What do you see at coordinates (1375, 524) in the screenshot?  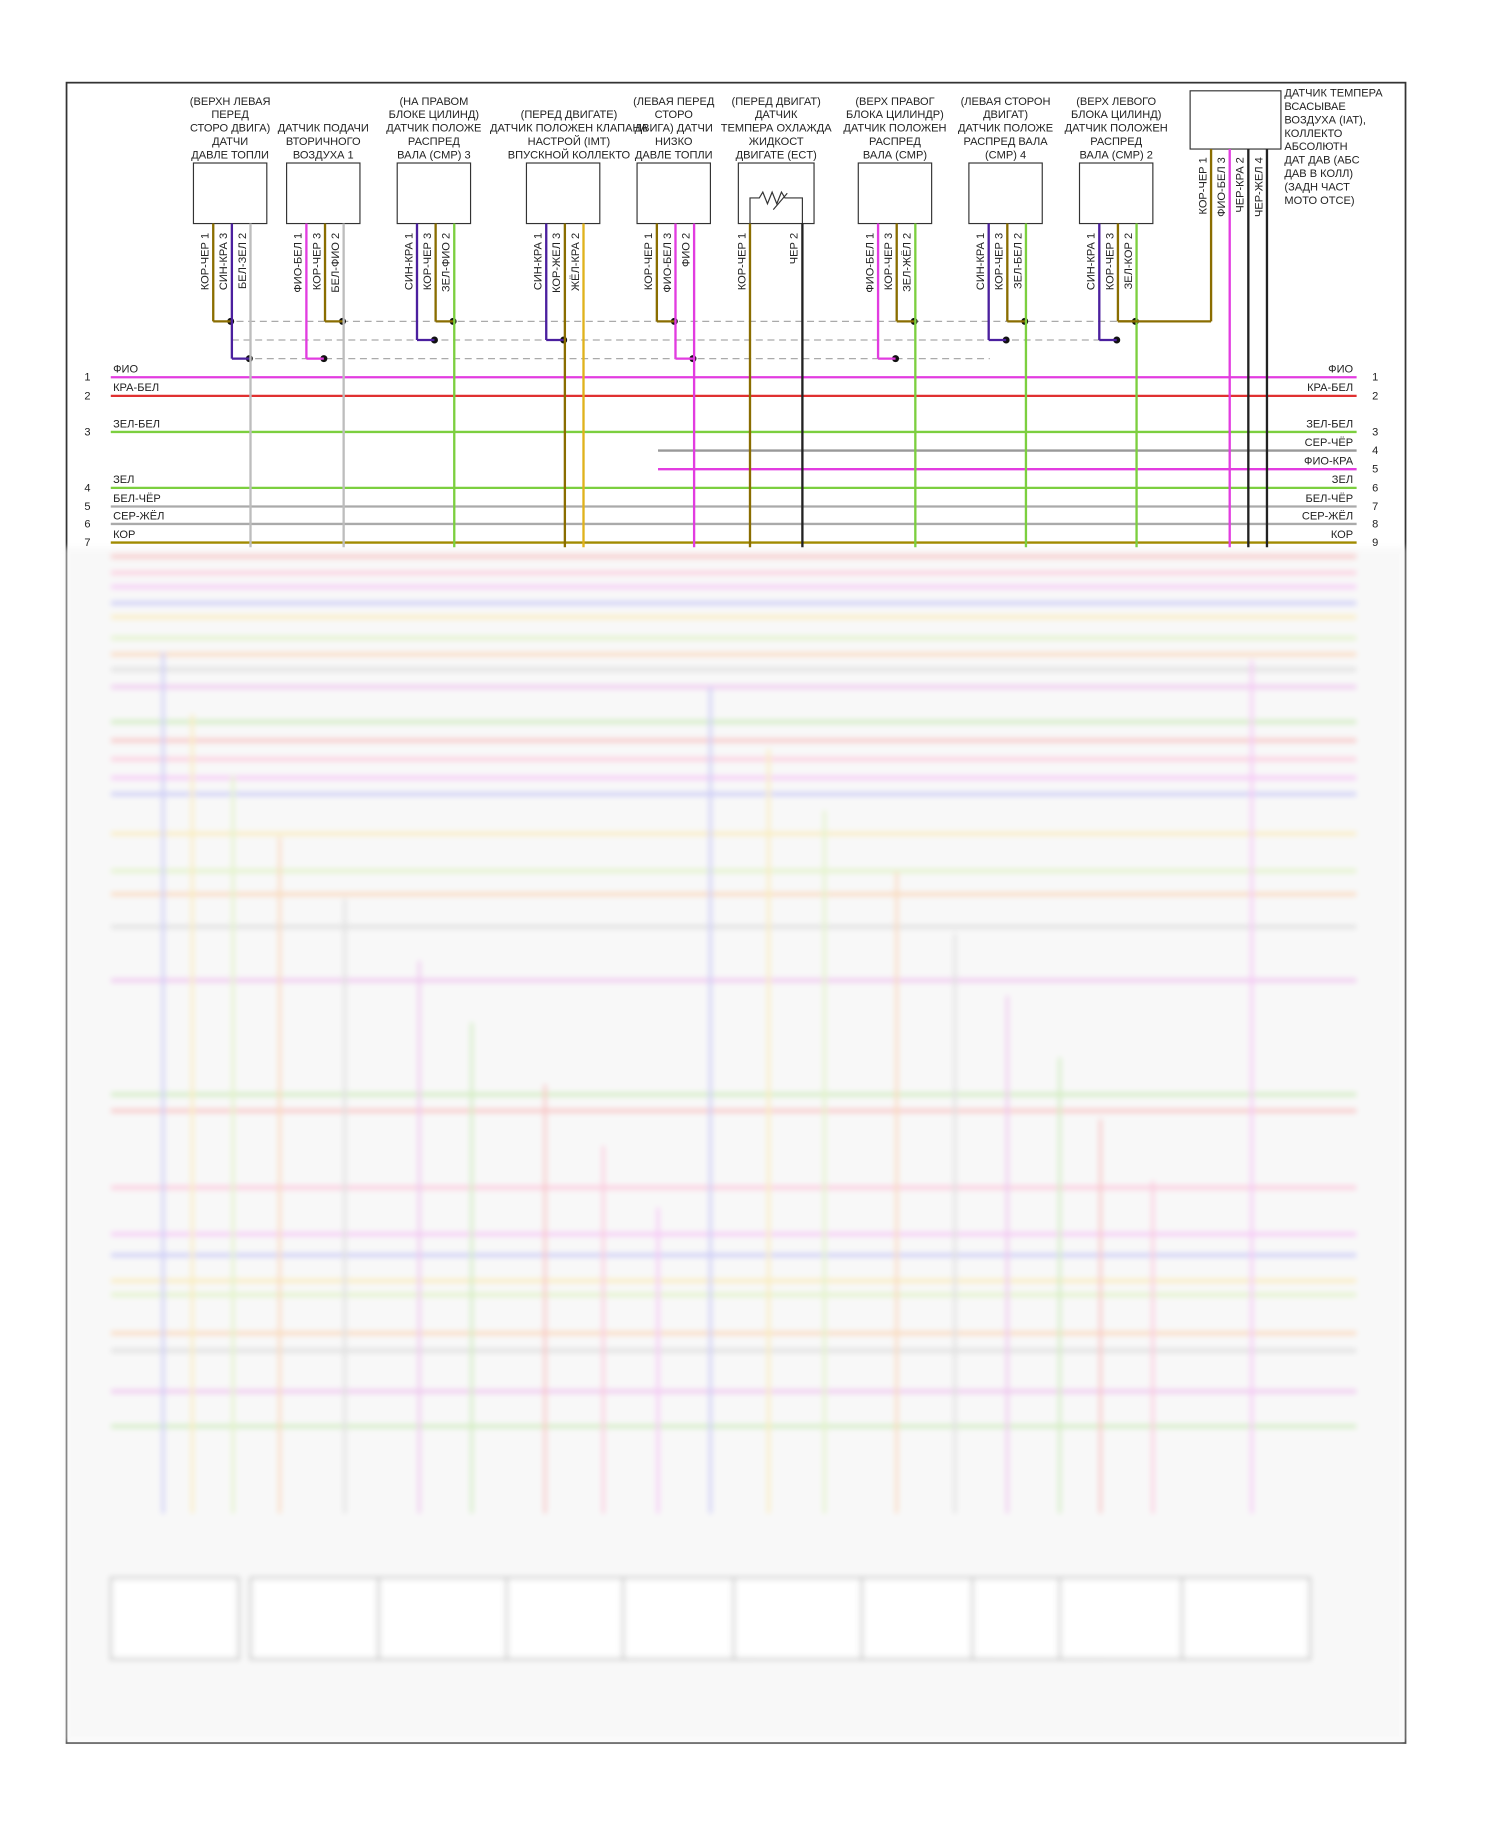 I see `bus-number: 8` at bounding box center [1375, 524].